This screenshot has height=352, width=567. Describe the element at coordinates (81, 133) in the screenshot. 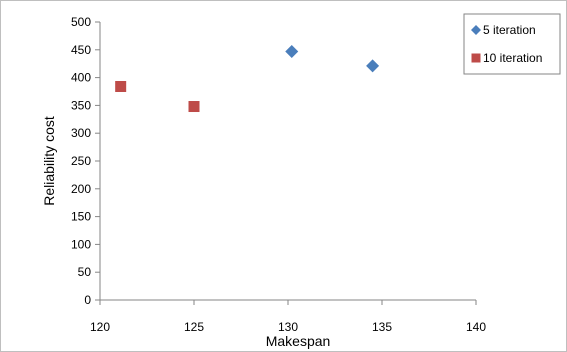

I see `y-tick-label: 300` at that location.